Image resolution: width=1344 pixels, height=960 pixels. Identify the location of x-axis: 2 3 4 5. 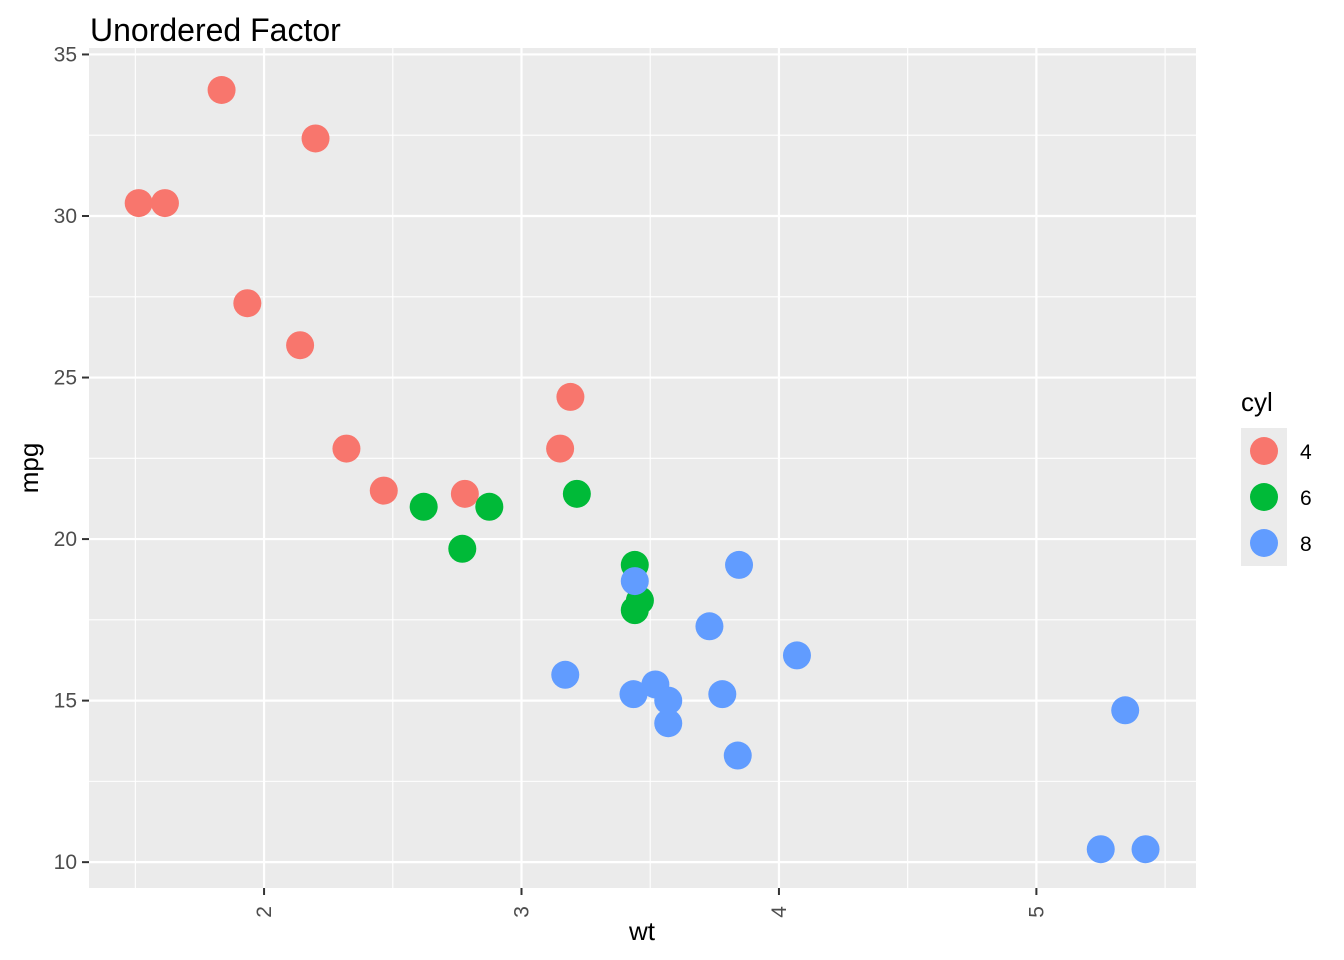
(650, 903).